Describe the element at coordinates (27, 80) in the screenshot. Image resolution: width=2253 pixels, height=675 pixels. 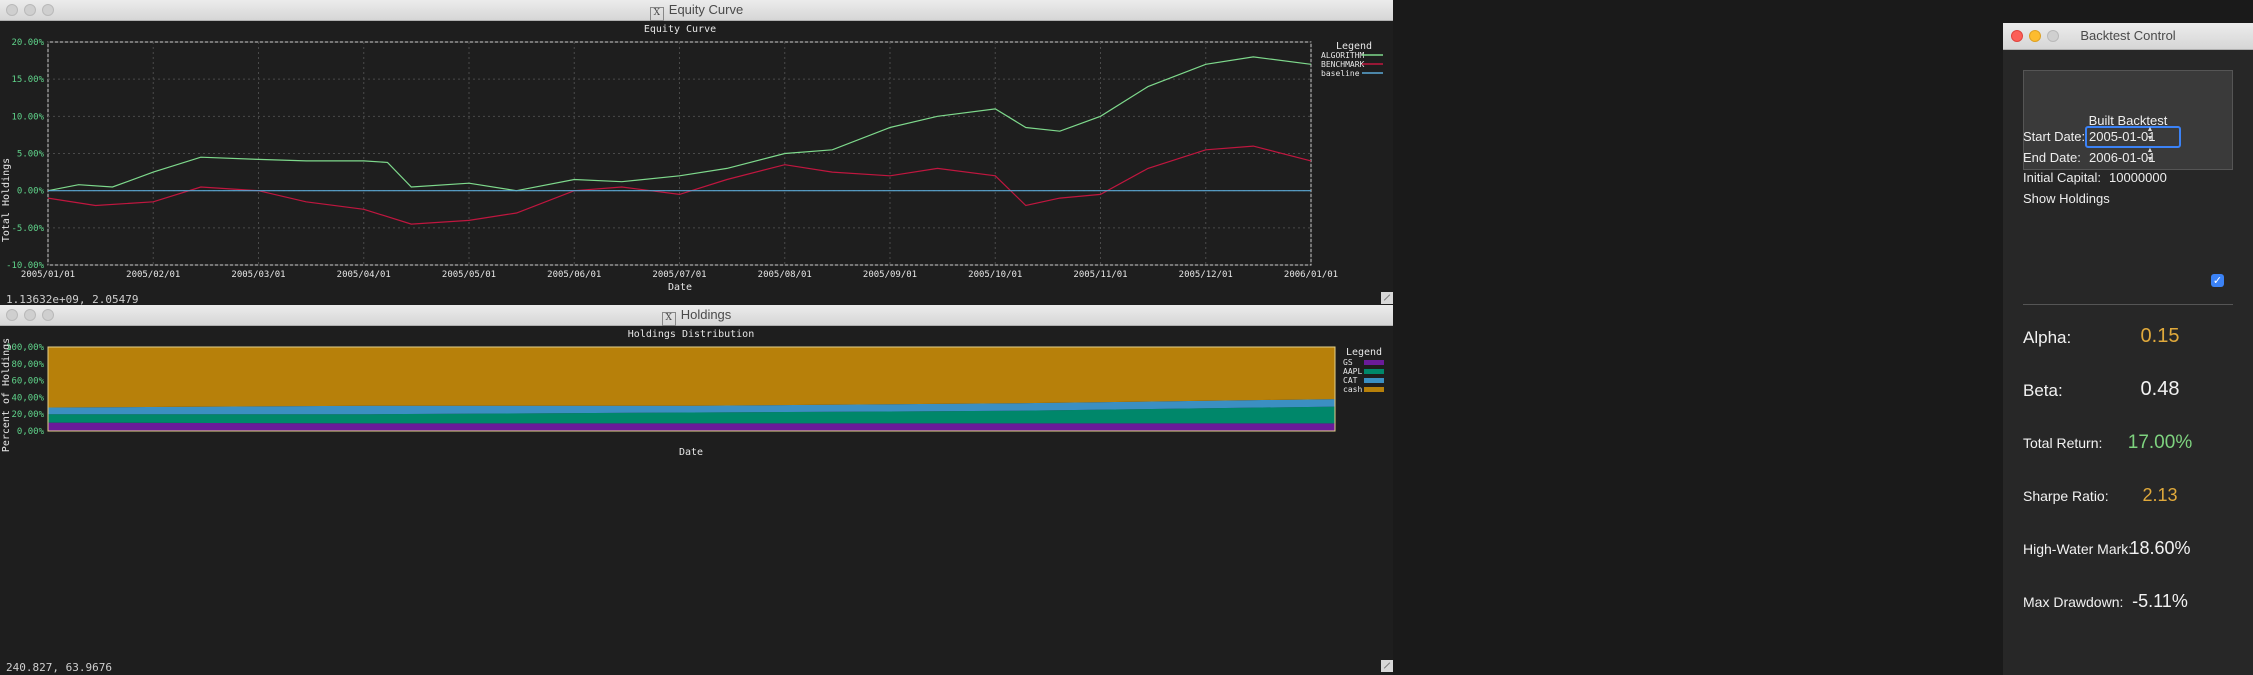
I see `y-tick-label: 15.00%` at that location.